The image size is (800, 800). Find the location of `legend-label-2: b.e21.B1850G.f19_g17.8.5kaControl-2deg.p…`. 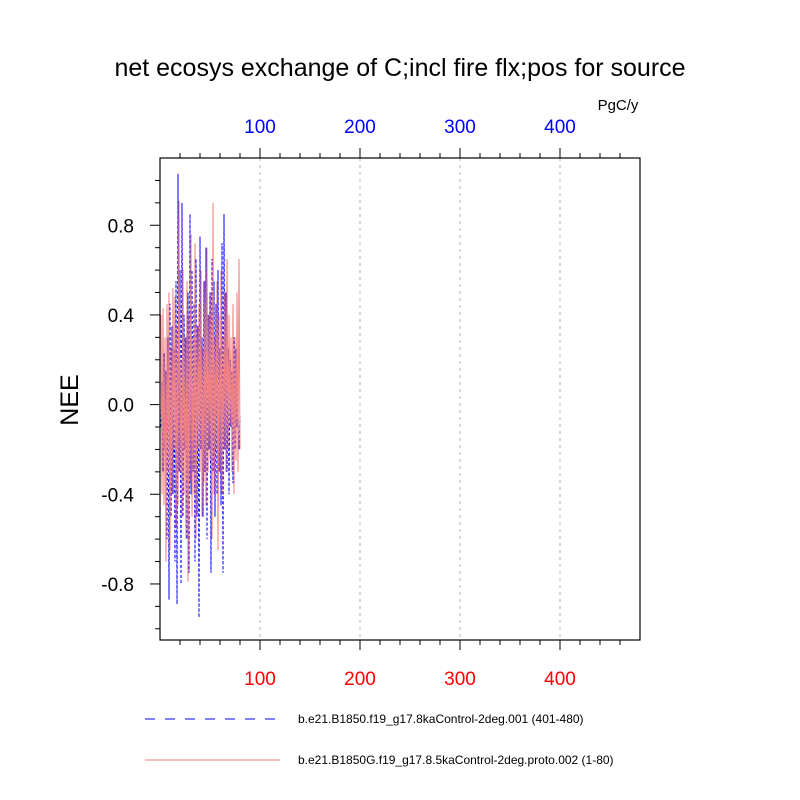

legend-label-2: b.e21.B1850G.f19_g17.8.5kaControl-2deg.p… is located at coordinates (456, 760).